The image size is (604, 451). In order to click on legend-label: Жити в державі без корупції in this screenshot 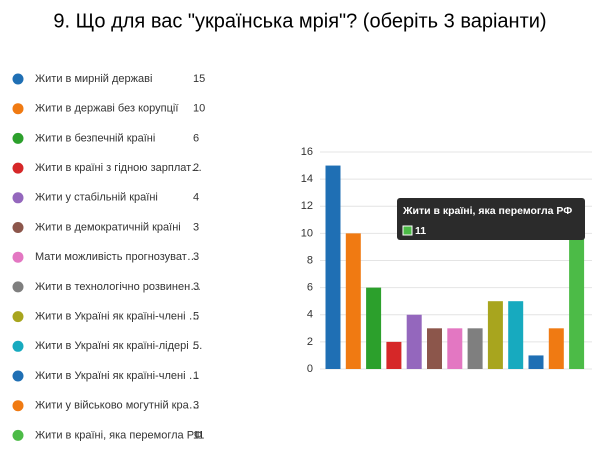, I will do `click(106, 109)`.